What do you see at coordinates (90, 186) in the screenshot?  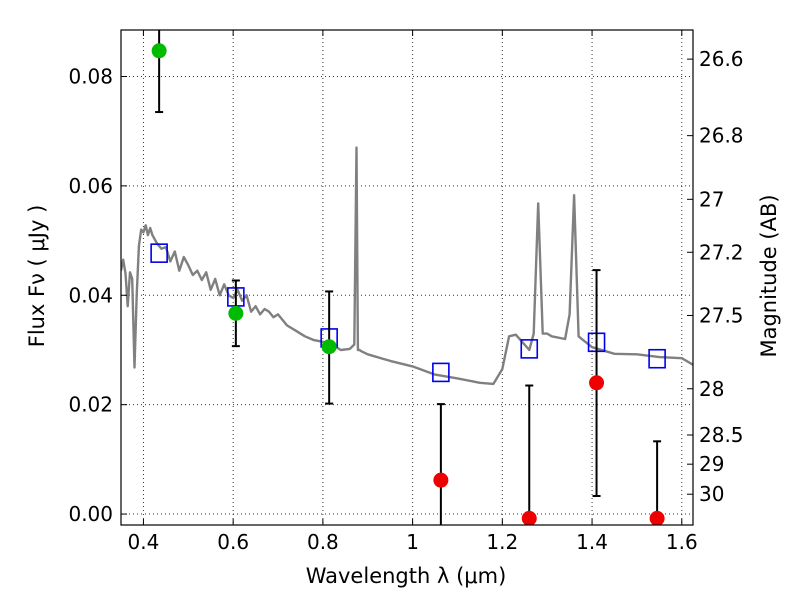 I see `y-tick-label: 0.06` at bounding box center [90, 186].